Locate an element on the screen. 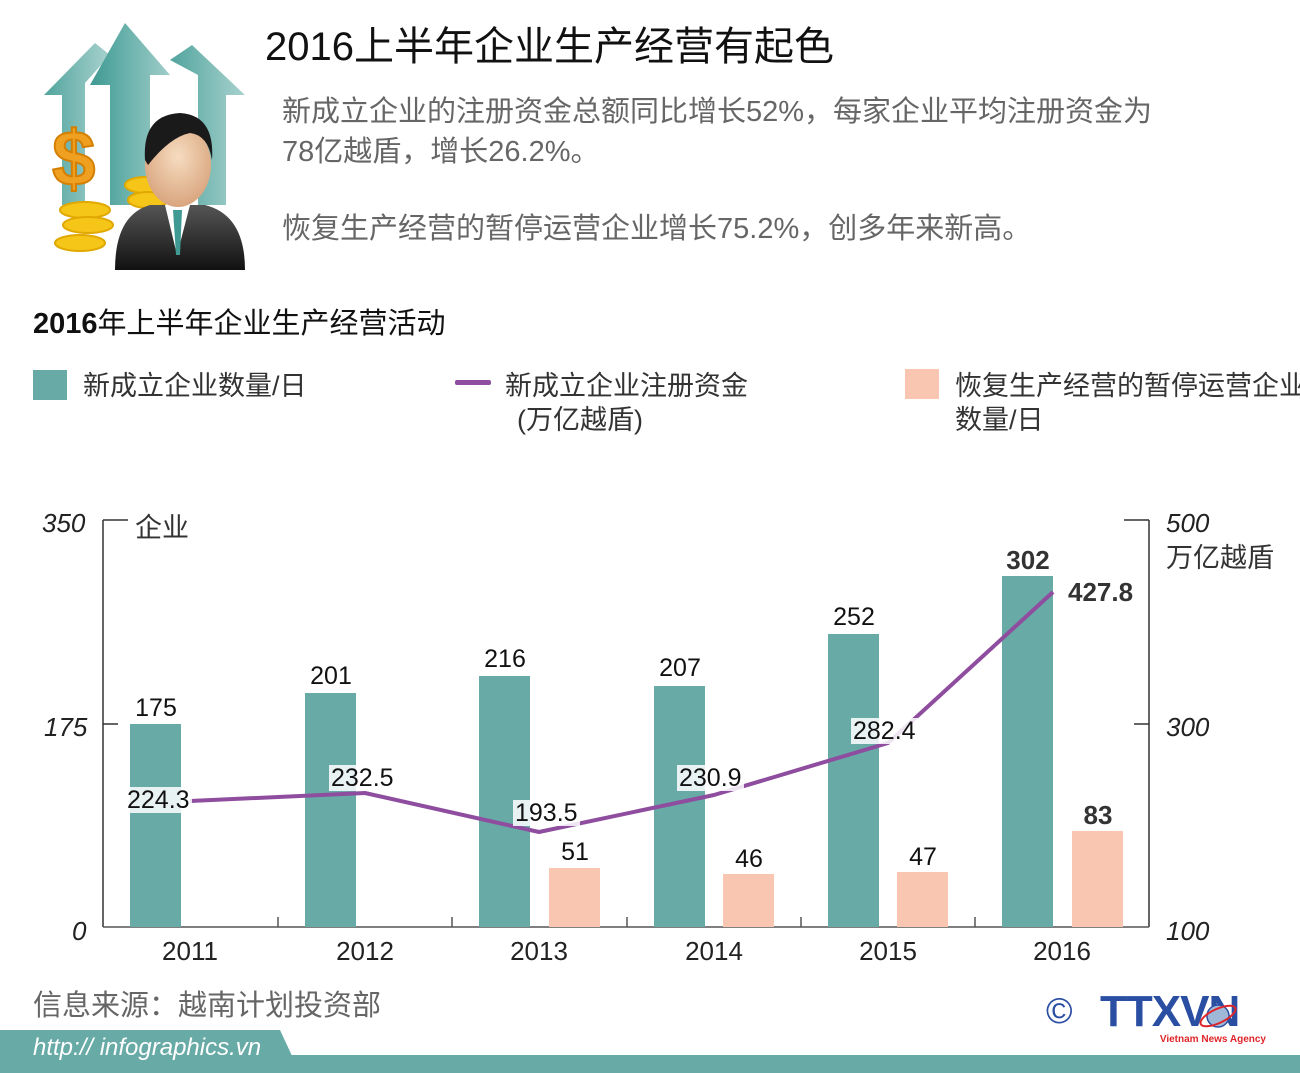 The height and width of the screenshot is (1073, 1300). value-capital-2016: 427.8 is located at coordinates (1101, 592).